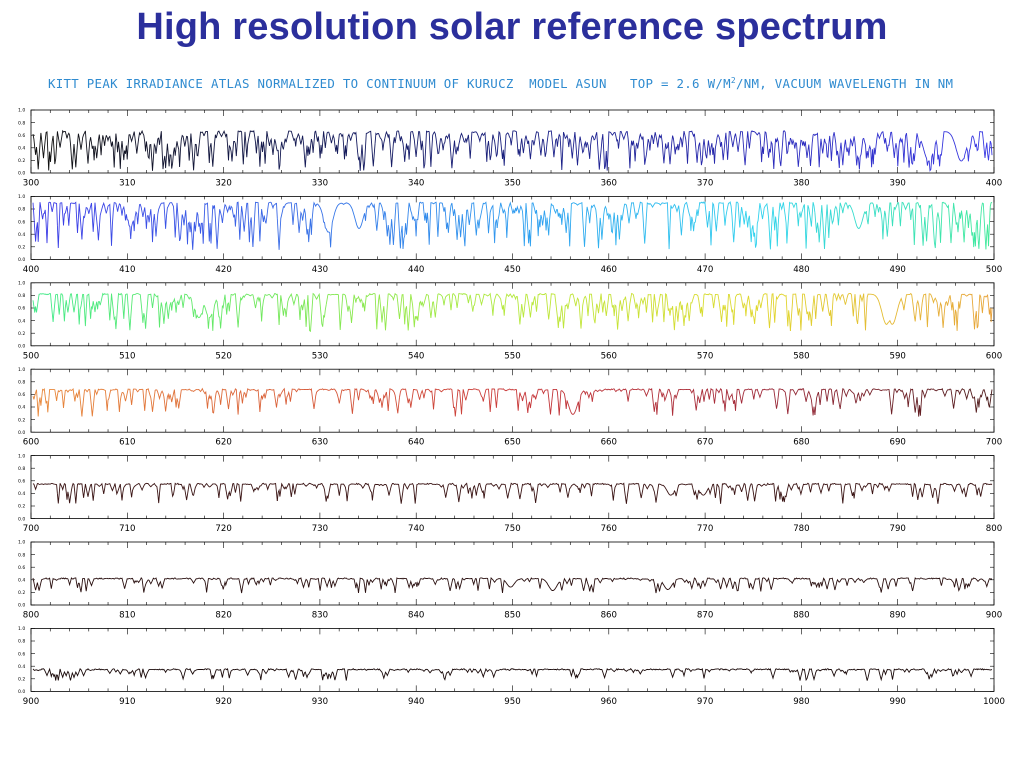  I want to click on x-tick-label: 900, so click(31, 702).